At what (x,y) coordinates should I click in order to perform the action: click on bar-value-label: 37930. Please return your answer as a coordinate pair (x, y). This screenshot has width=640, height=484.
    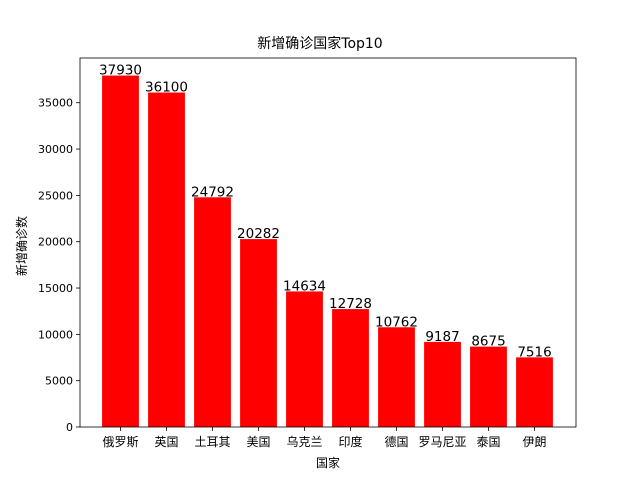
    Looking at the image, I should click on (120, 71).